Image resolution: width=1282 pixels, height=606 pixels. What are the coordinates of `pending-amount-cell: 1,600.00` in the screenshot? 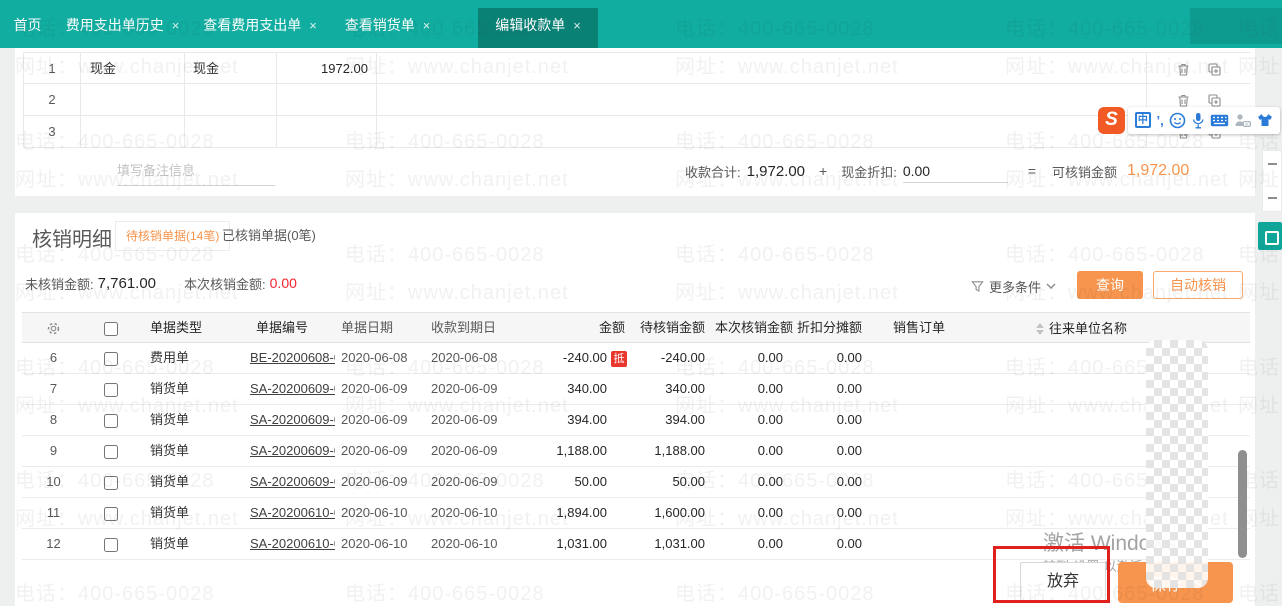 It's located at (679, 512).